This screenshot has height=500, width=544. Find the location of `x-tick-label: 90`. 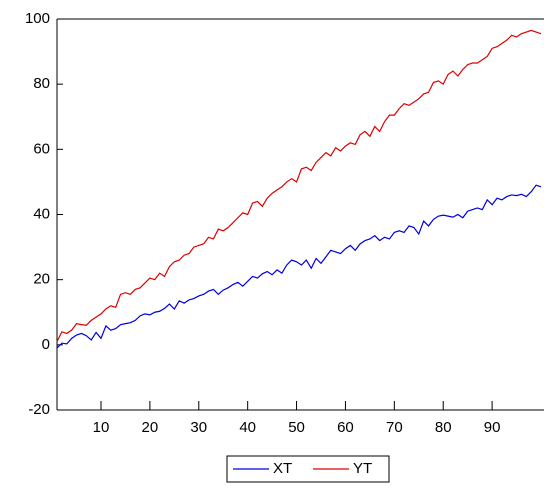

x-tick-label: 90 is located at coordinates (492, 427).